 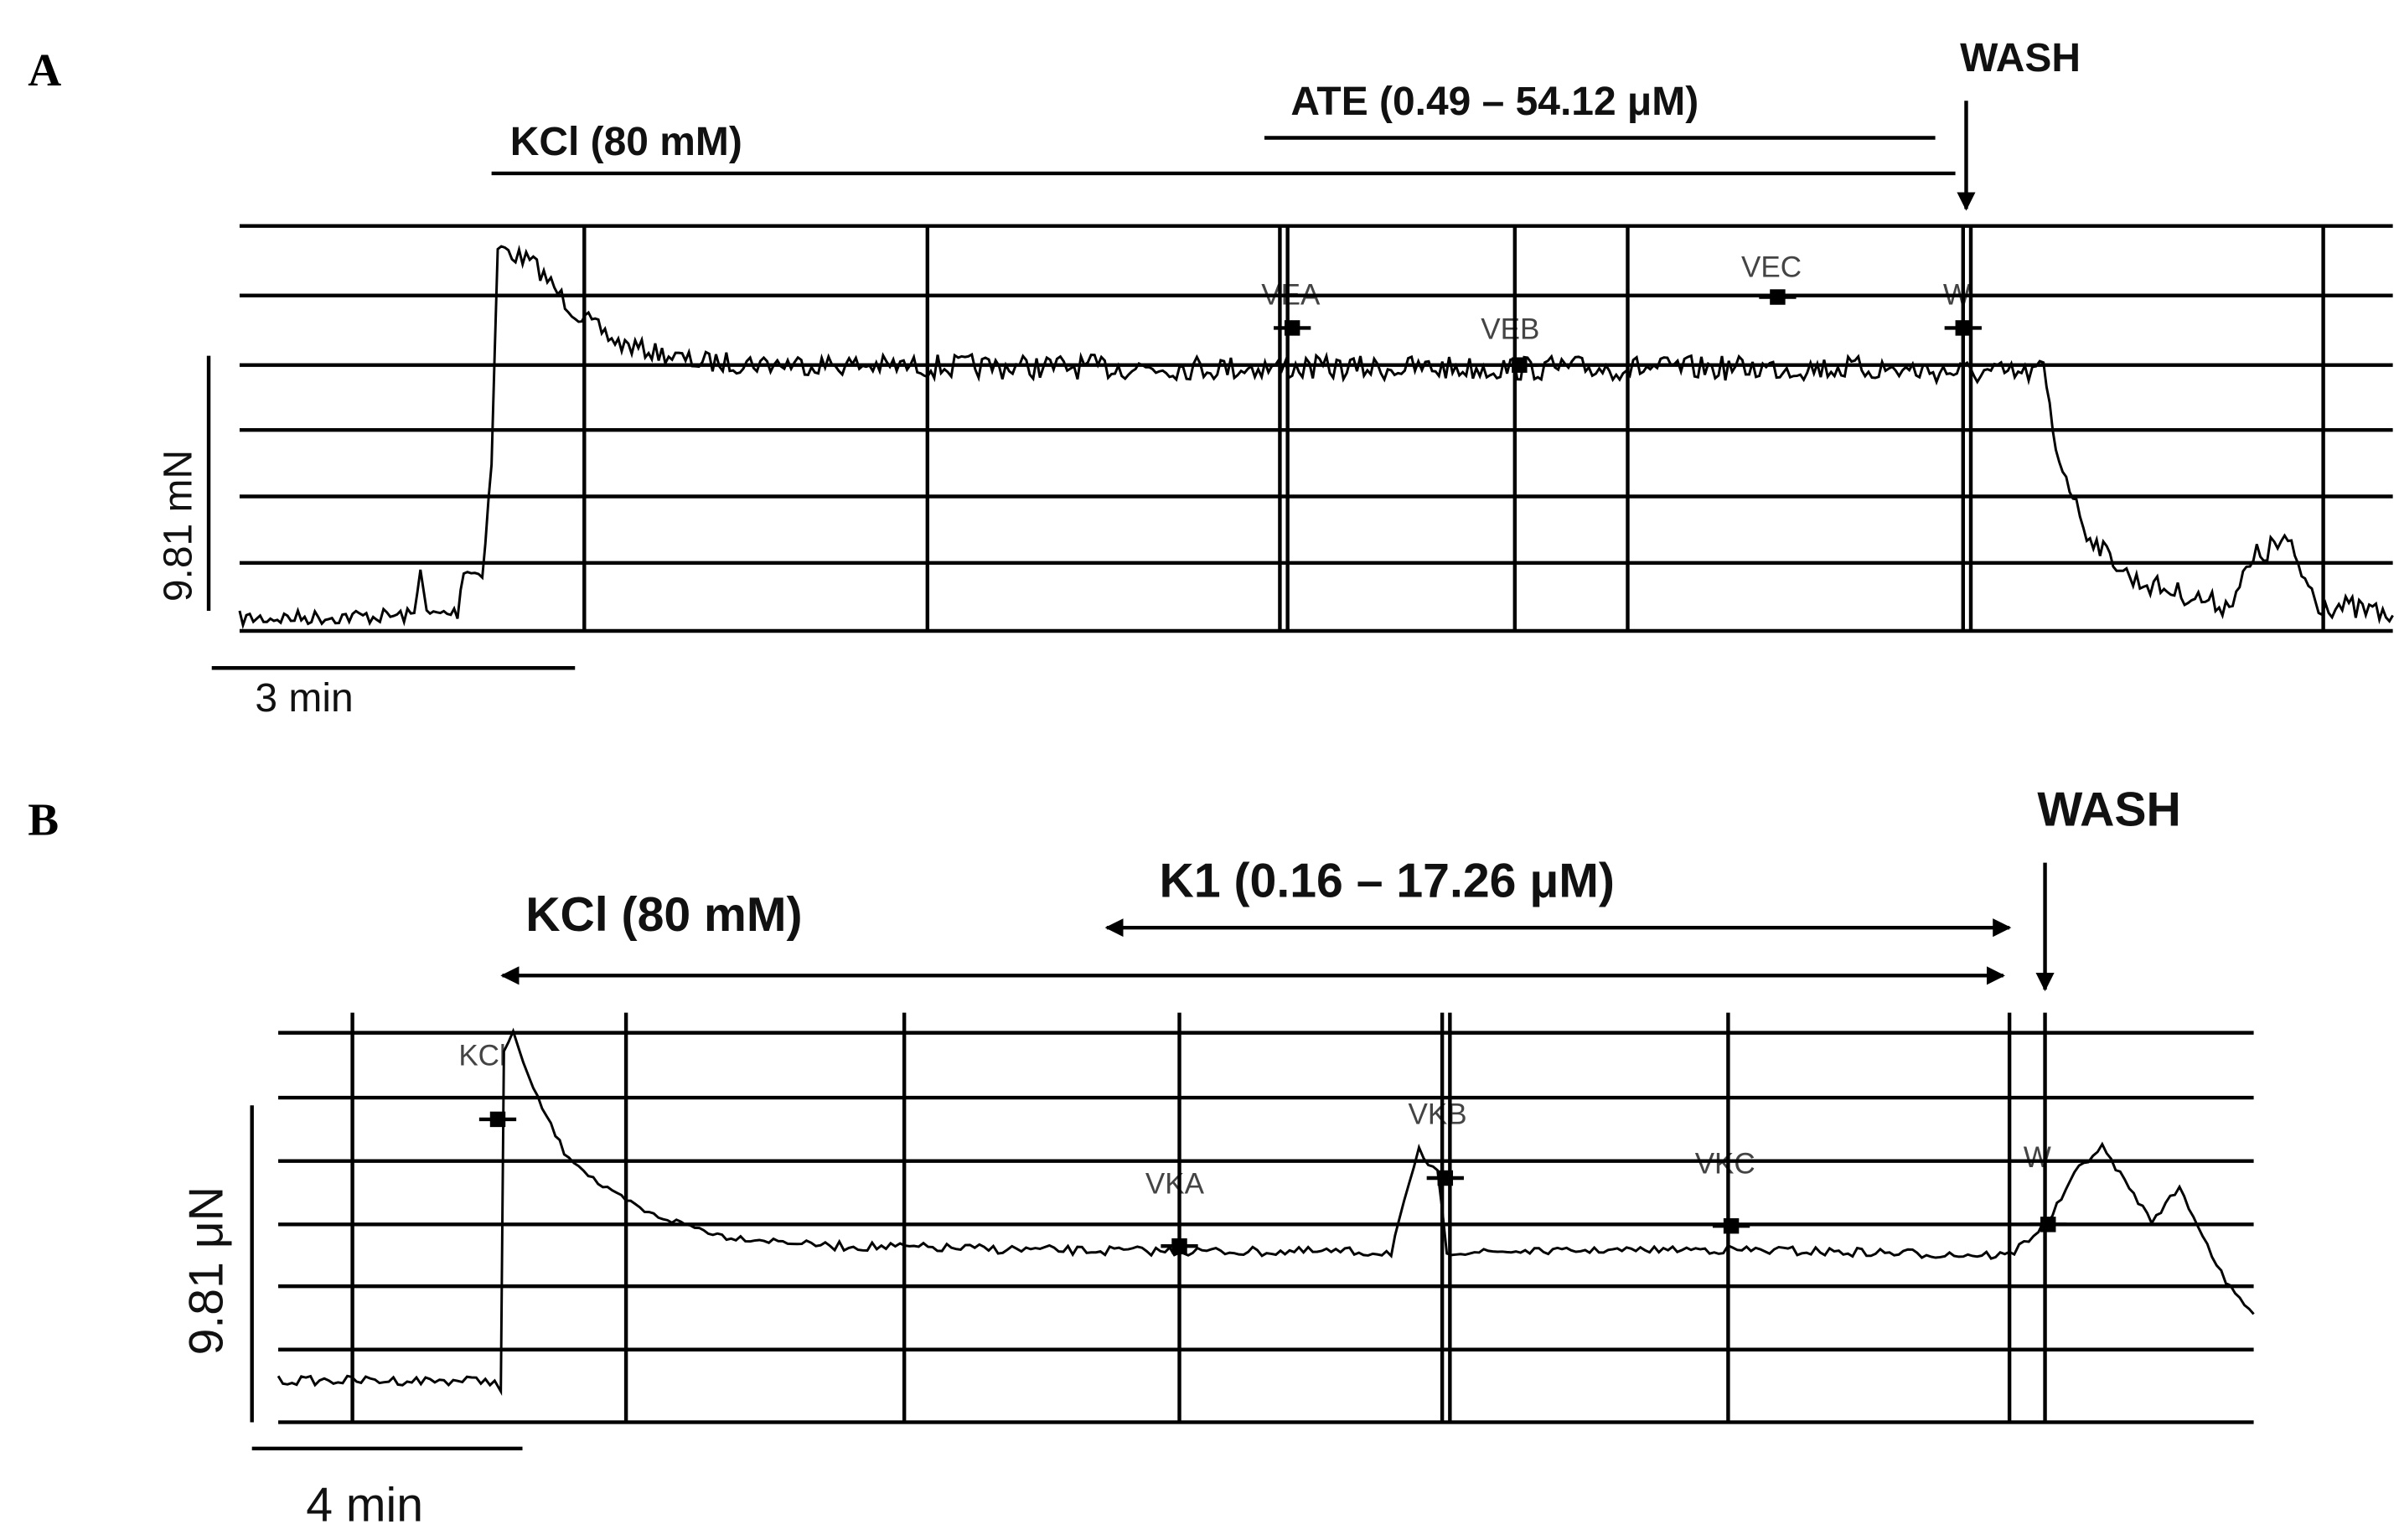 What do you see at coordinates (304, 698) in the screenshot?
I see `time-scale-label: 3 min` at bounding box center [304, 698].